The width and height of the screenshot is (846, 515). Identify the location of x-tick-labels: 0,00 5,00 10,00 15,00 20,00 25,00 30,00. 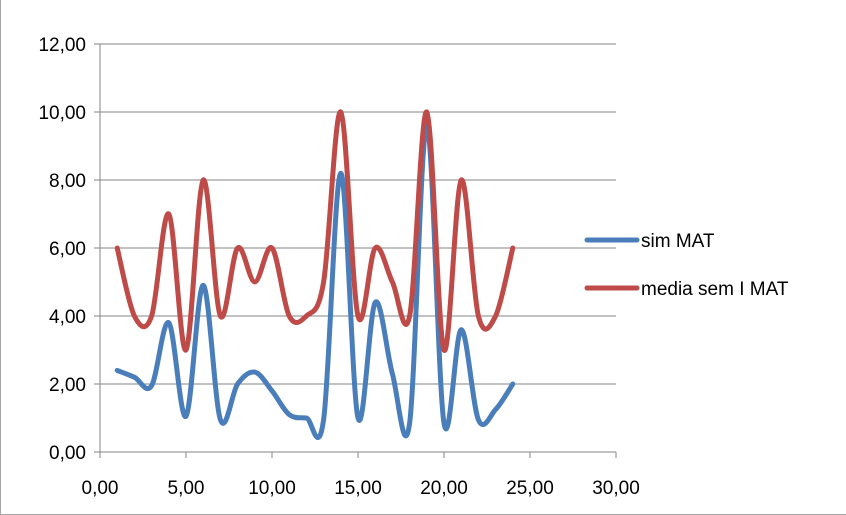
(361, 488).